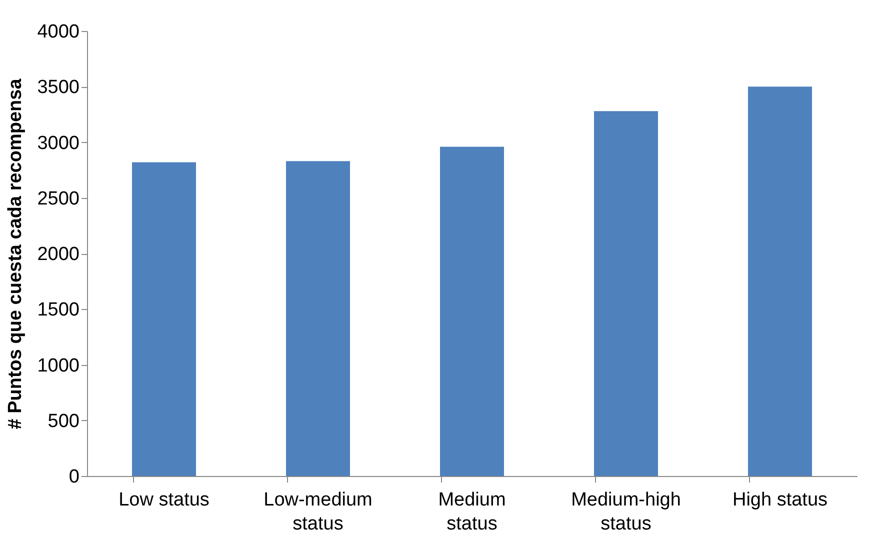  I want to click on x-tick-label: Low status, so click(164, 500).